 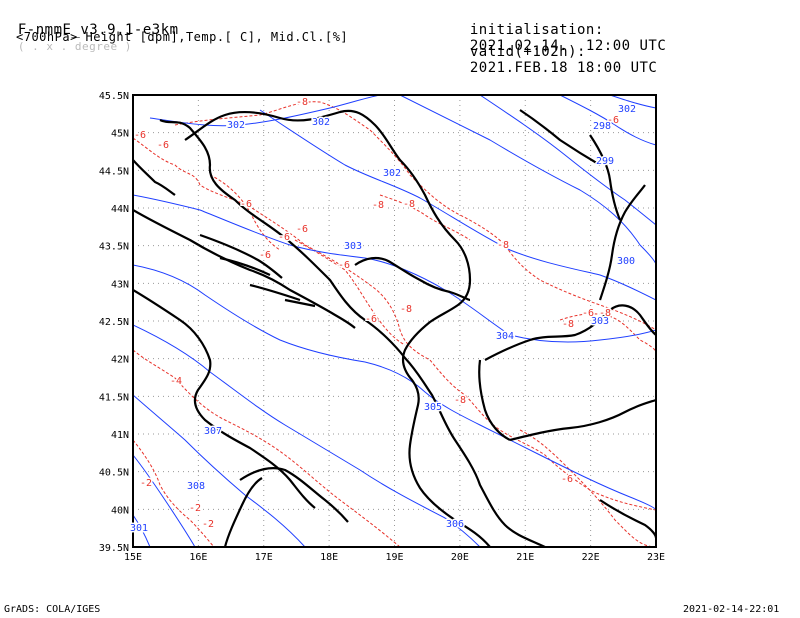 What do you see at coordinates (505, 336) in the screenshot?
I see `height-contour-label: 304` at bounding box center [505, 336].